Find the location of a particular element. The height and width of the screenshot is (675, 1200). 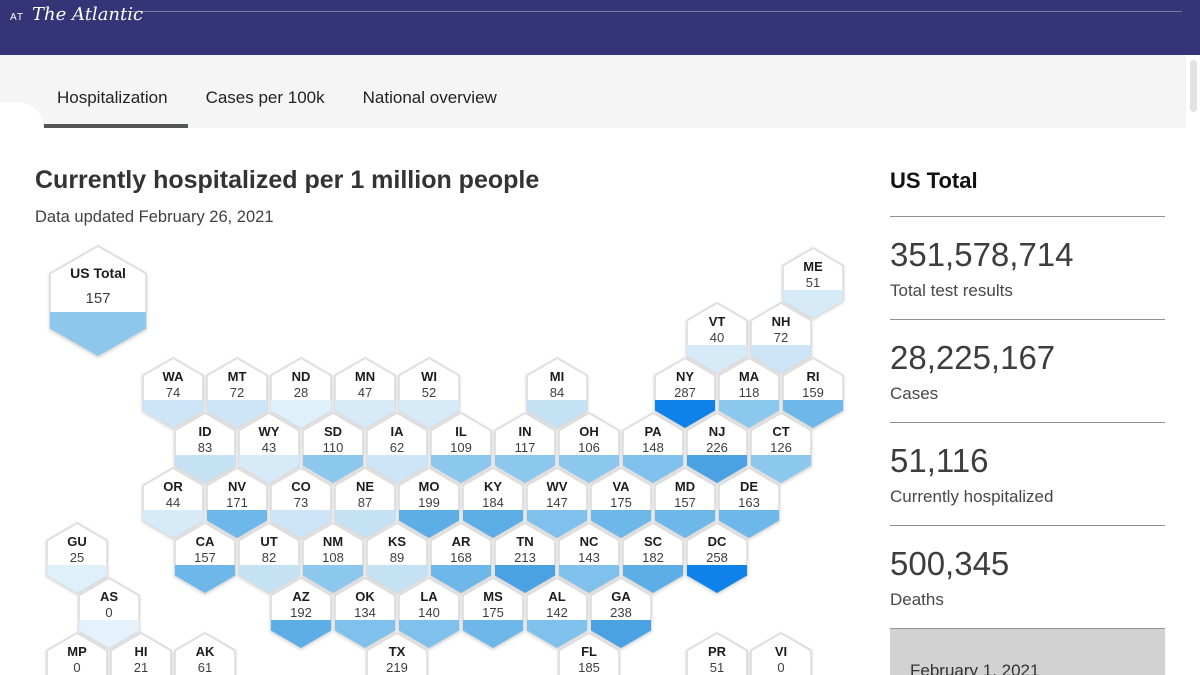

scrollbar-thumb is located at coordinates (1193, 86).